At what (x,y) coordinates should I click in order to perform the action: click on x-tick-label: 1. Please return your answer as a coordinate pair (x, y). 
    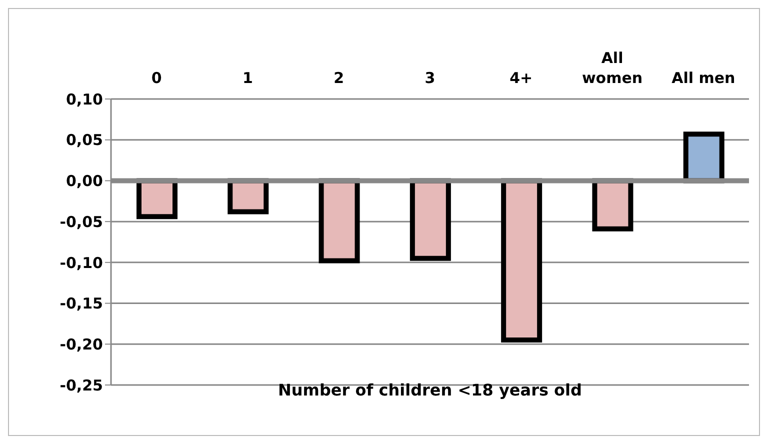
    Looking at the image, I should click on (247, 78).